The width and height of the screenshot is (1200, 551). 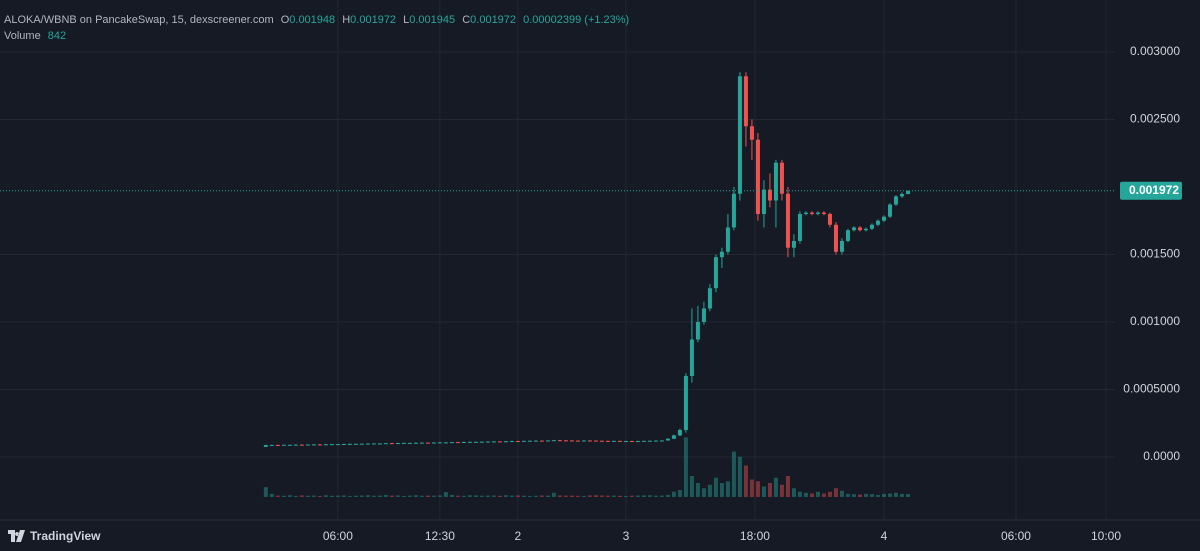 What do you see at coordinates (1155, 321) in the screenshot?
I see `y-tick-label: 0.001000` at bounding box center [1155, 321].